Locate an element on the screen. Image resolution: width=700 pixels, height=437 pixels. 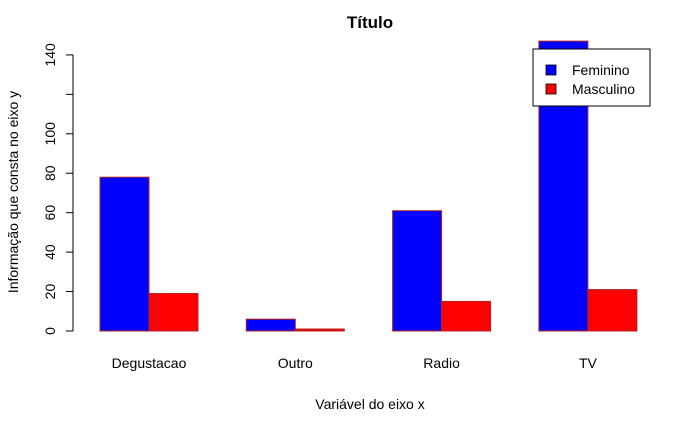
y-axis: 0 20 40 60 80 100 140 is located at coordinates (58, 189).